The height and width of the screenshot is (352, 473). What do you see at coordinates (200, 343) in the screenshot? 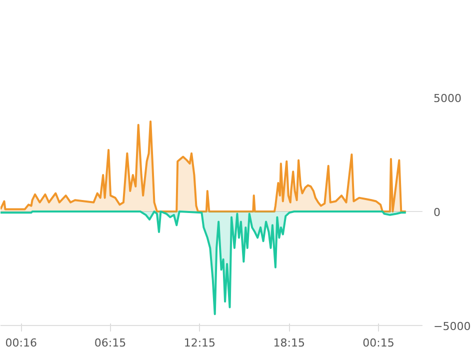
I see `x-tick-label: 12:15` at bounding box center [200, 343].